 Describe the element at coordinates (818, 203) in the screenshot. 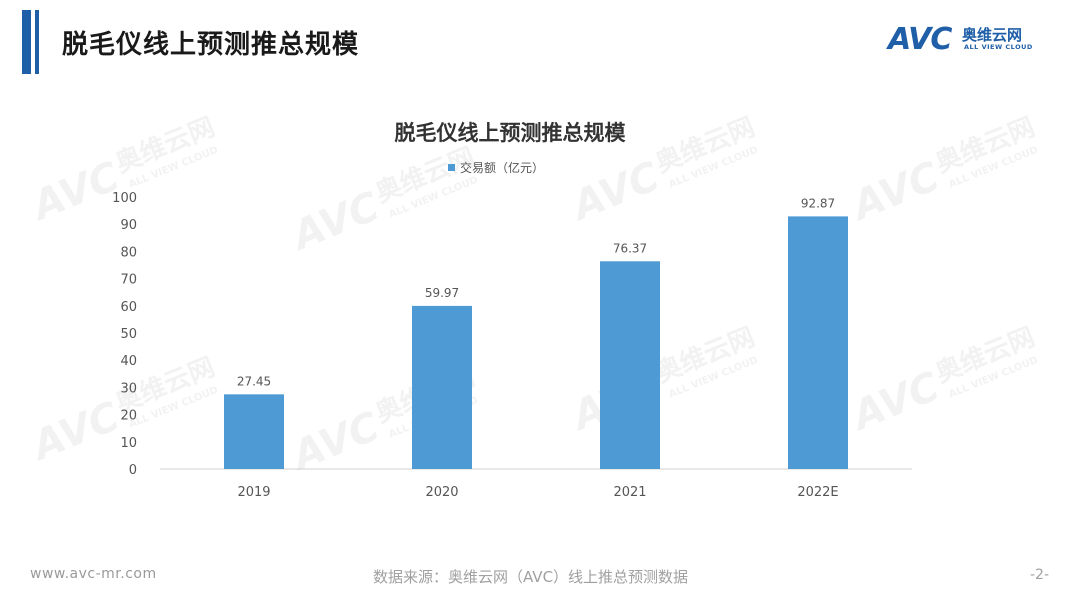

I see `data-label: 92.87` at that location.